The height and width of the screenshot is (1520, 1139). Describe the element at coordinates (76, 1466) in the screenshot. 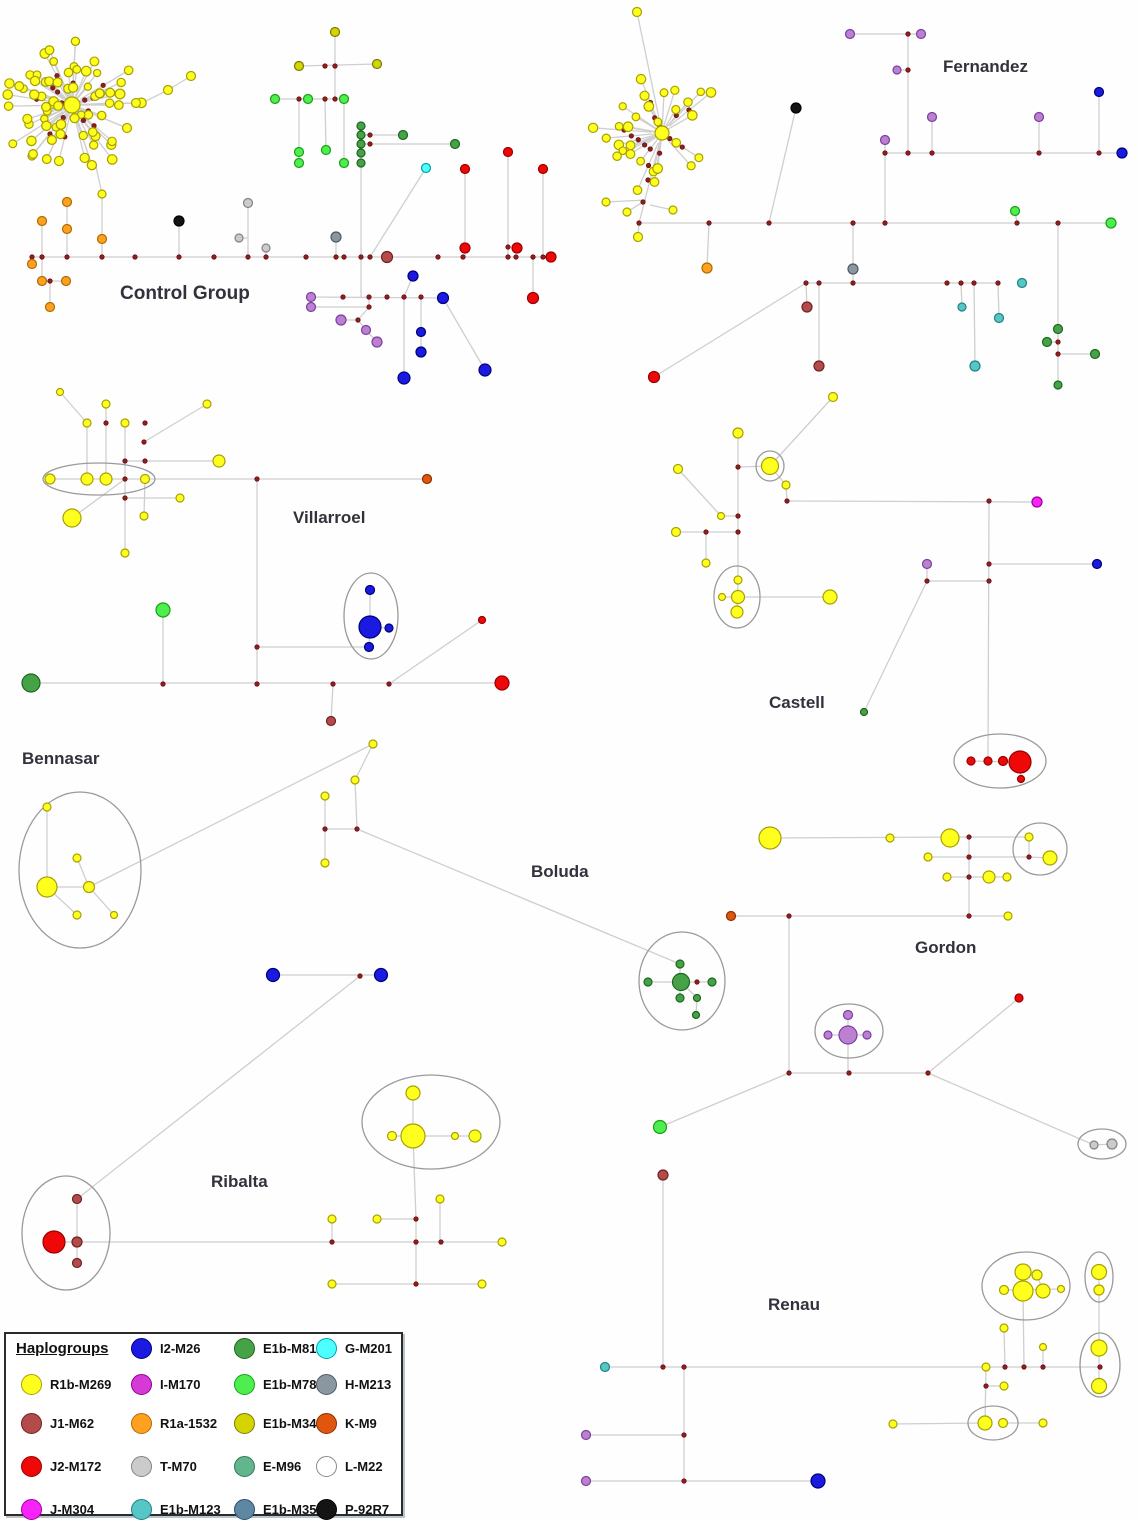

I see `haplogroup-label: J2-M172` at that location.